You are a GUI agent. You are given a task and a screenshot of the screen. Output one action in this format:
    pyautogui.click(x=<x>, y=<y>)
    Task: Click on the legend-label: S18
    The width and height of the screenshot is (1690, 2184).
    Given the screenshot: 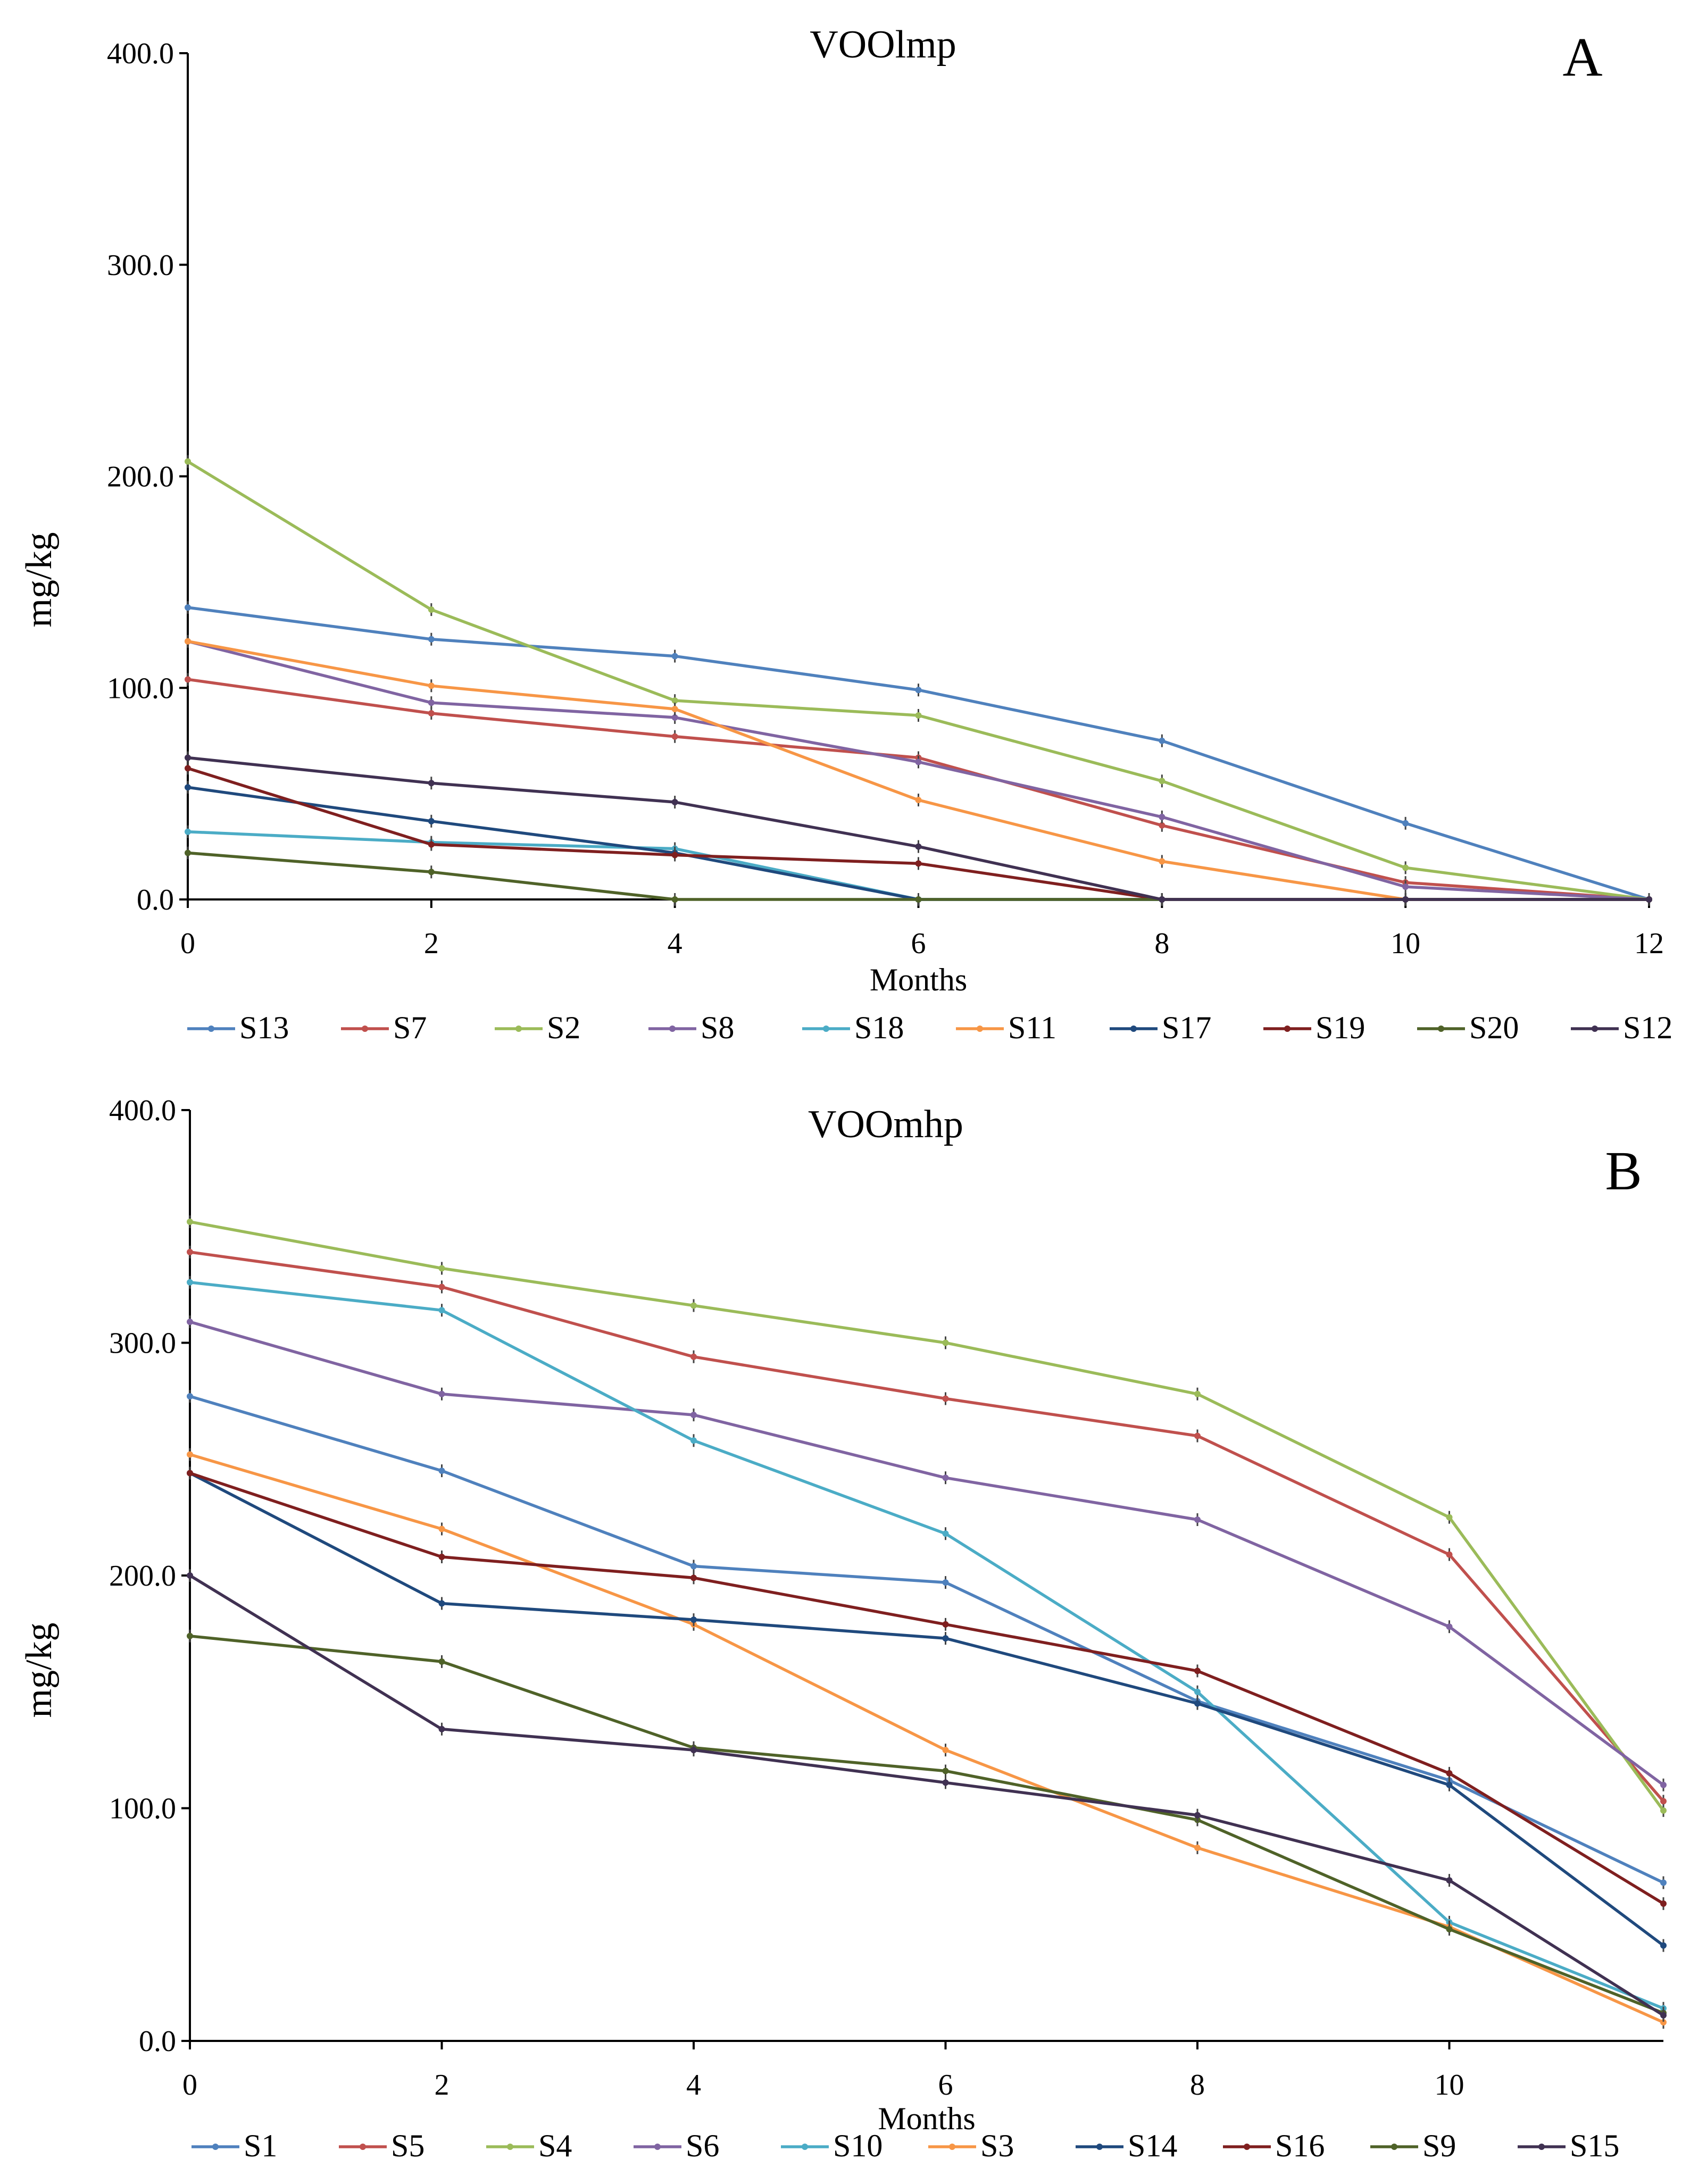 What is the action you would take?
    pyautogui.click(x=879, y=1027)
    